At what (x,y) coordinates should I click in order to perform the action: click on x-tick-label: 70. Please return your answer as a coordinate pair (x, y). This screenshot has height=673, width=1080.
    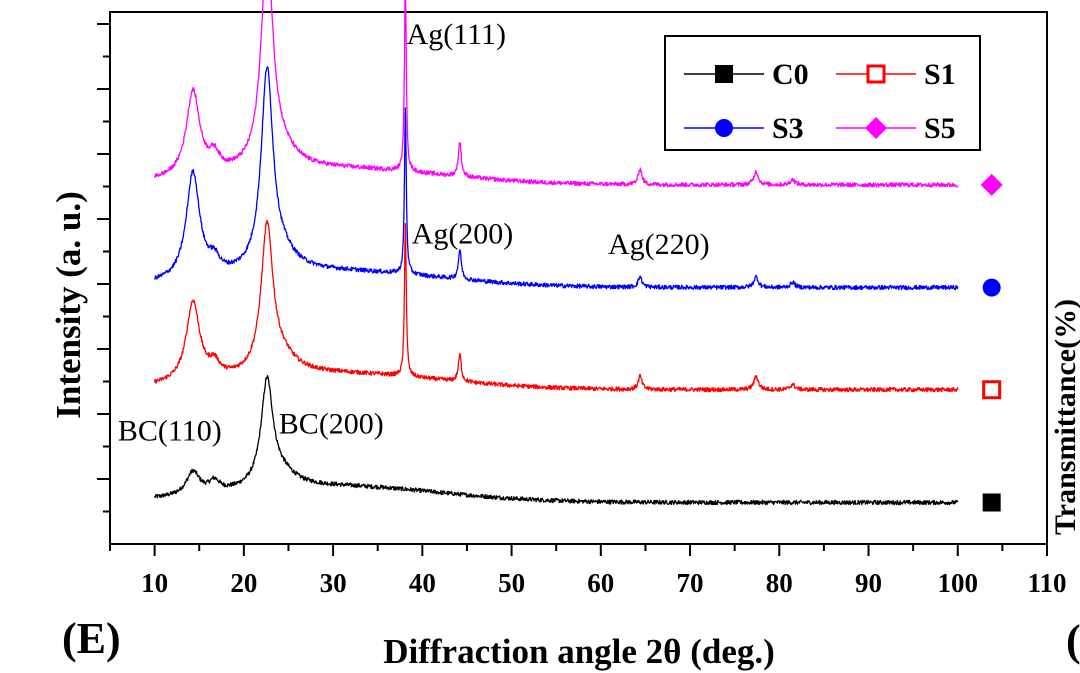
    Looking at the image, I should click on (690, 583).